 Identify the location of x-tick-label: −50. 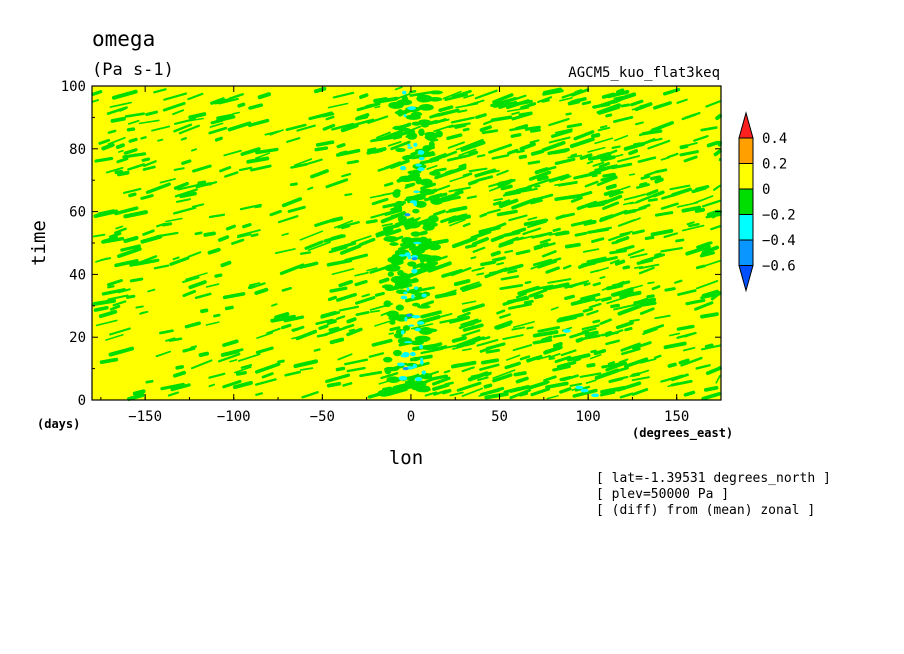
(322, 417).